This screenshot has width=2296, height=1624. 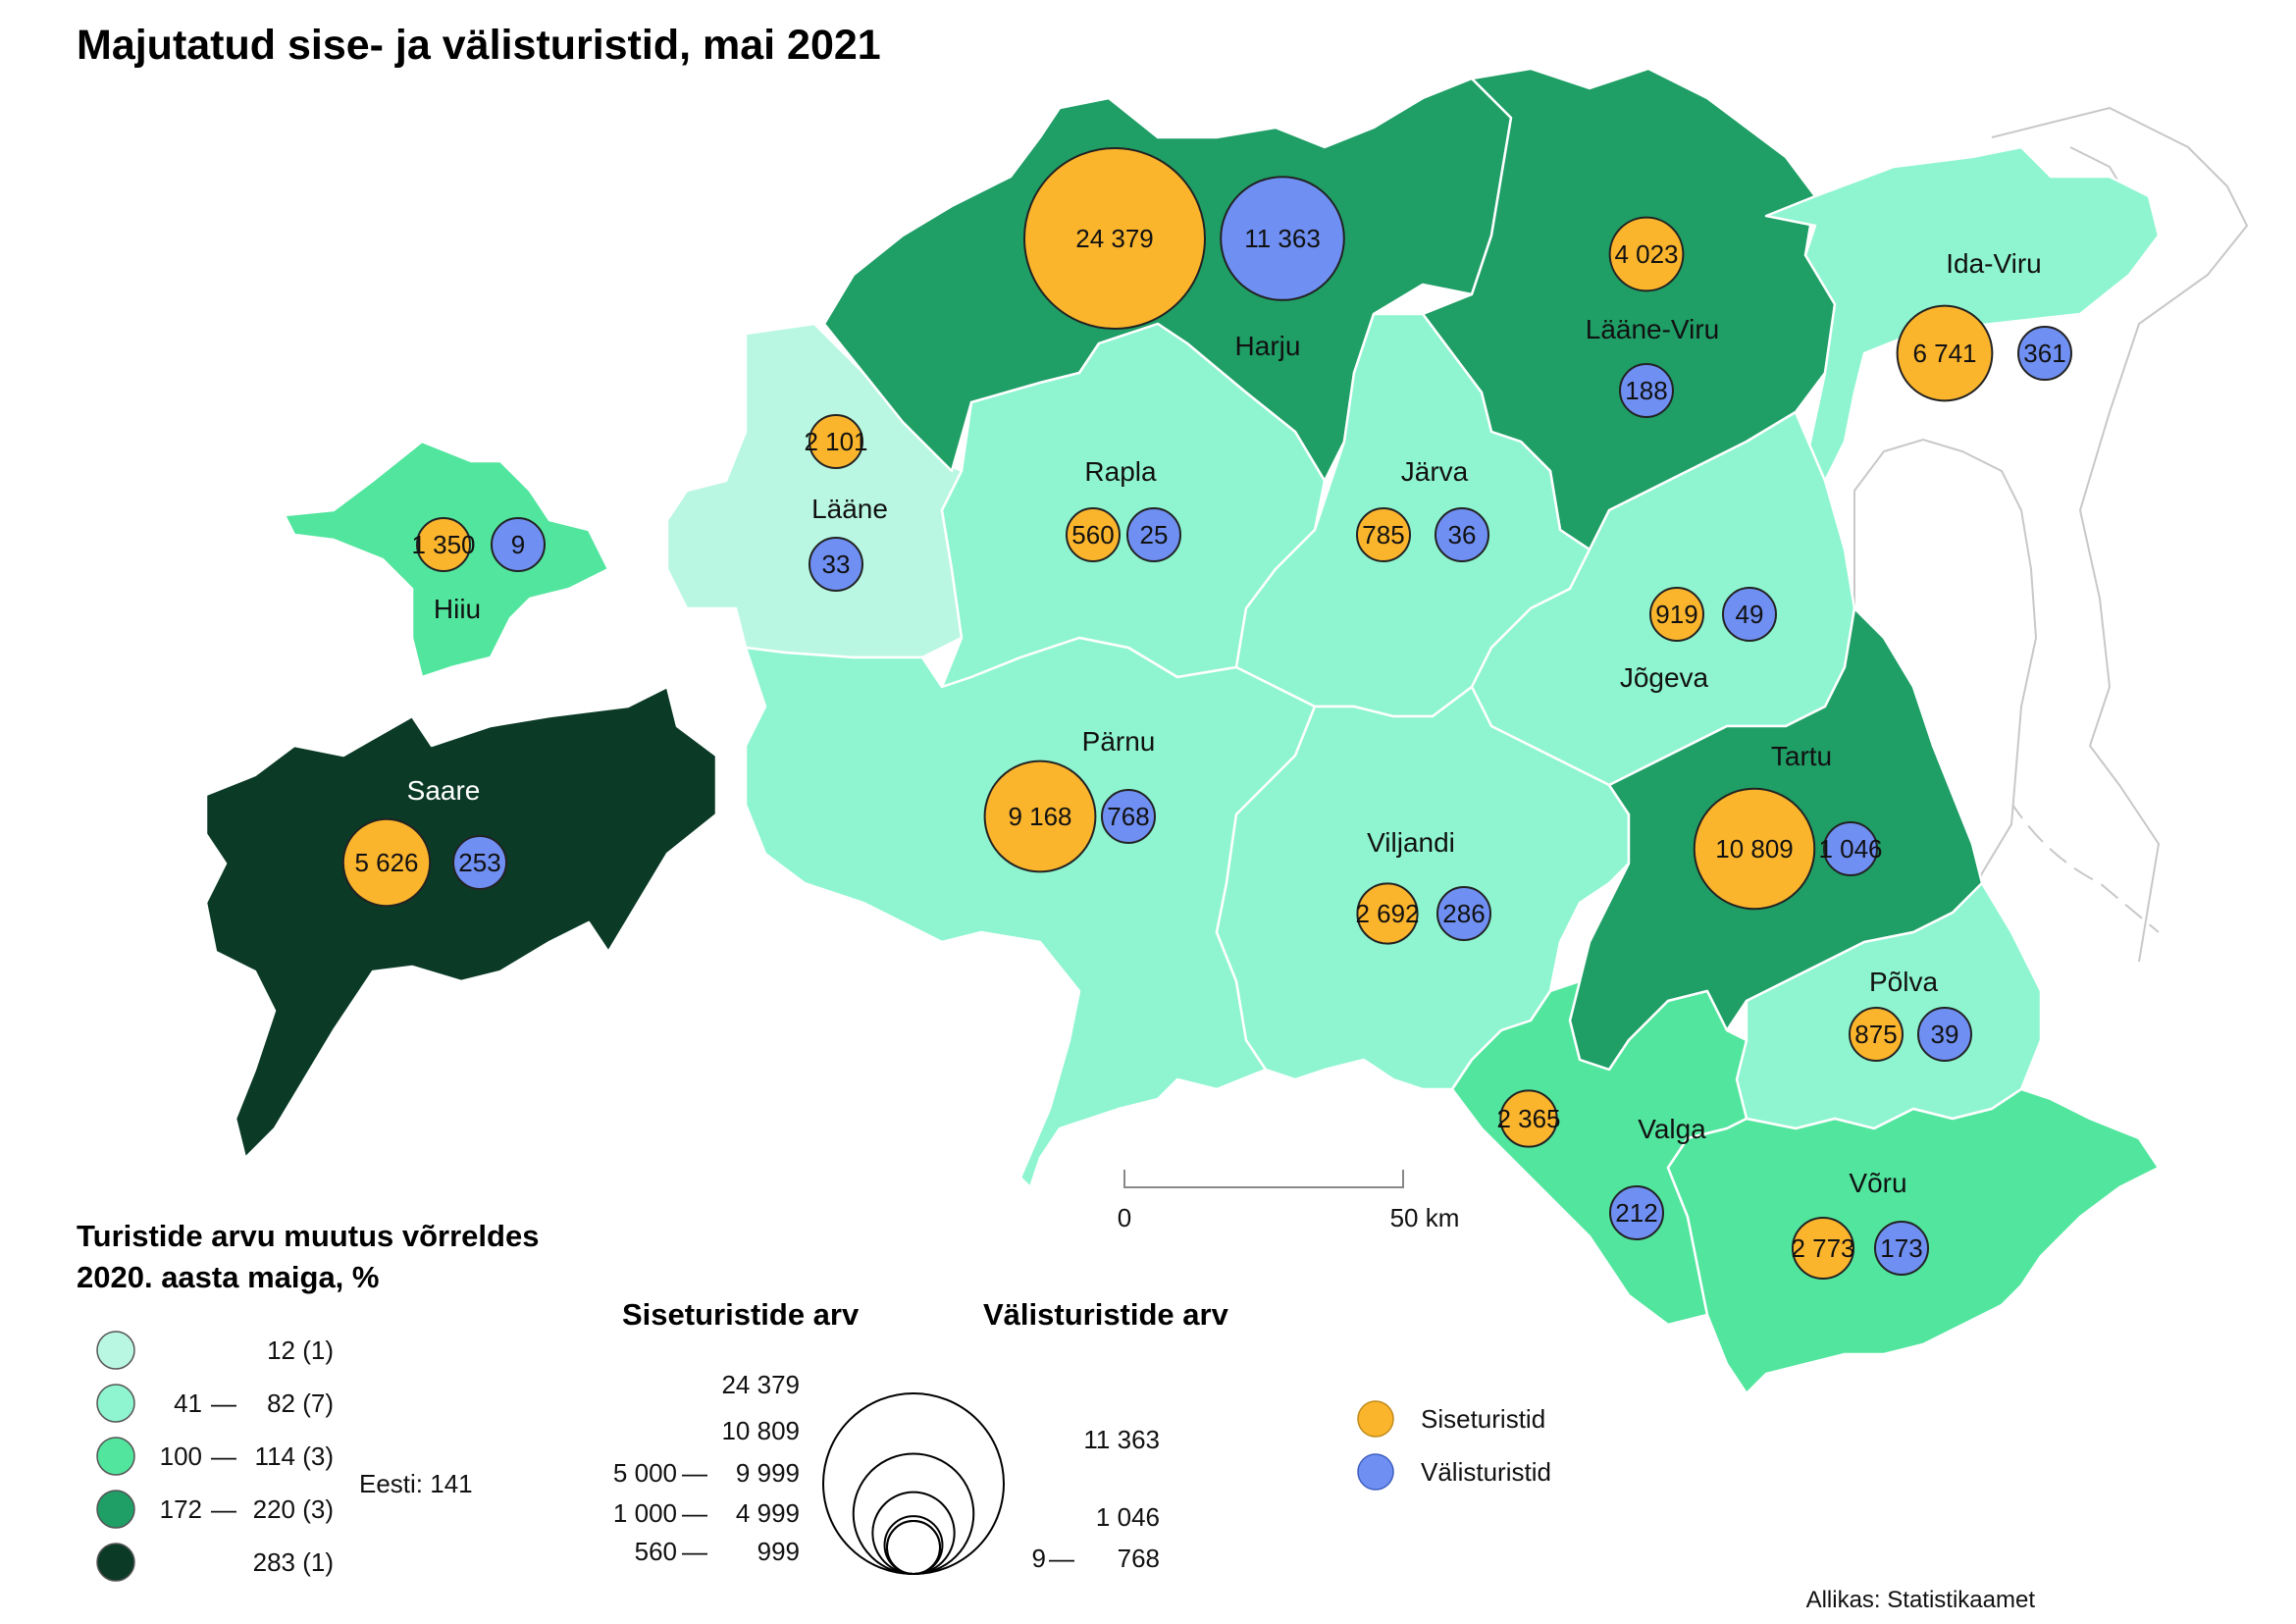 I want to click on legend-size-domestic-high: 999, so click(x=778, y=1551).